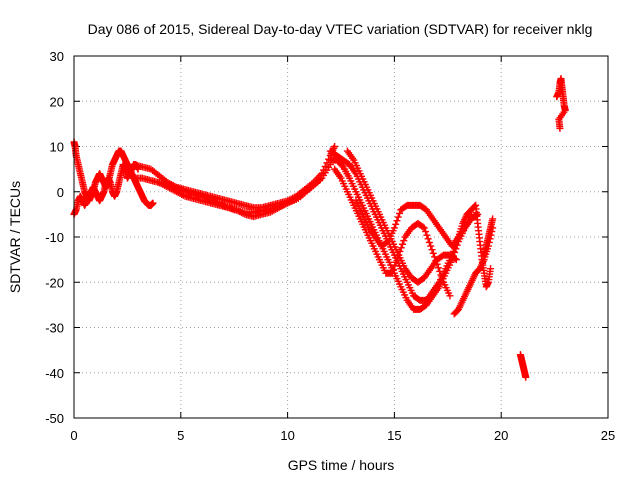  Describe the element at coordinates (180, 435) in the screenshot. I see `x-tick-label: 5` at that location.